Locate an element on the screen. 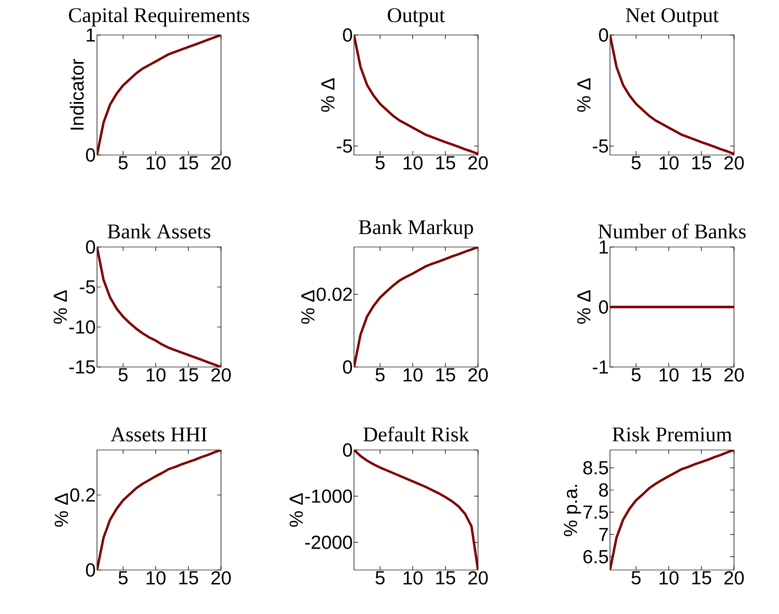  chart-title: Bank Assets is located at coordinates (159, 231).